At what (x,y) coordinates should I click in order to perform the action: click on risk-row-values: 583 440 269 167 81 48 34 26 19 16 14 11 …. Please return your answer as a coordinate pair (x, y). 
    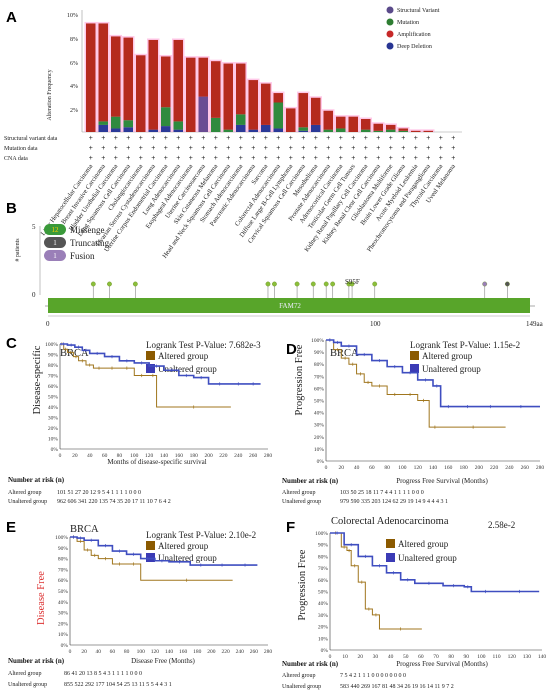
    Looking at the image, I should click on (397, 687).